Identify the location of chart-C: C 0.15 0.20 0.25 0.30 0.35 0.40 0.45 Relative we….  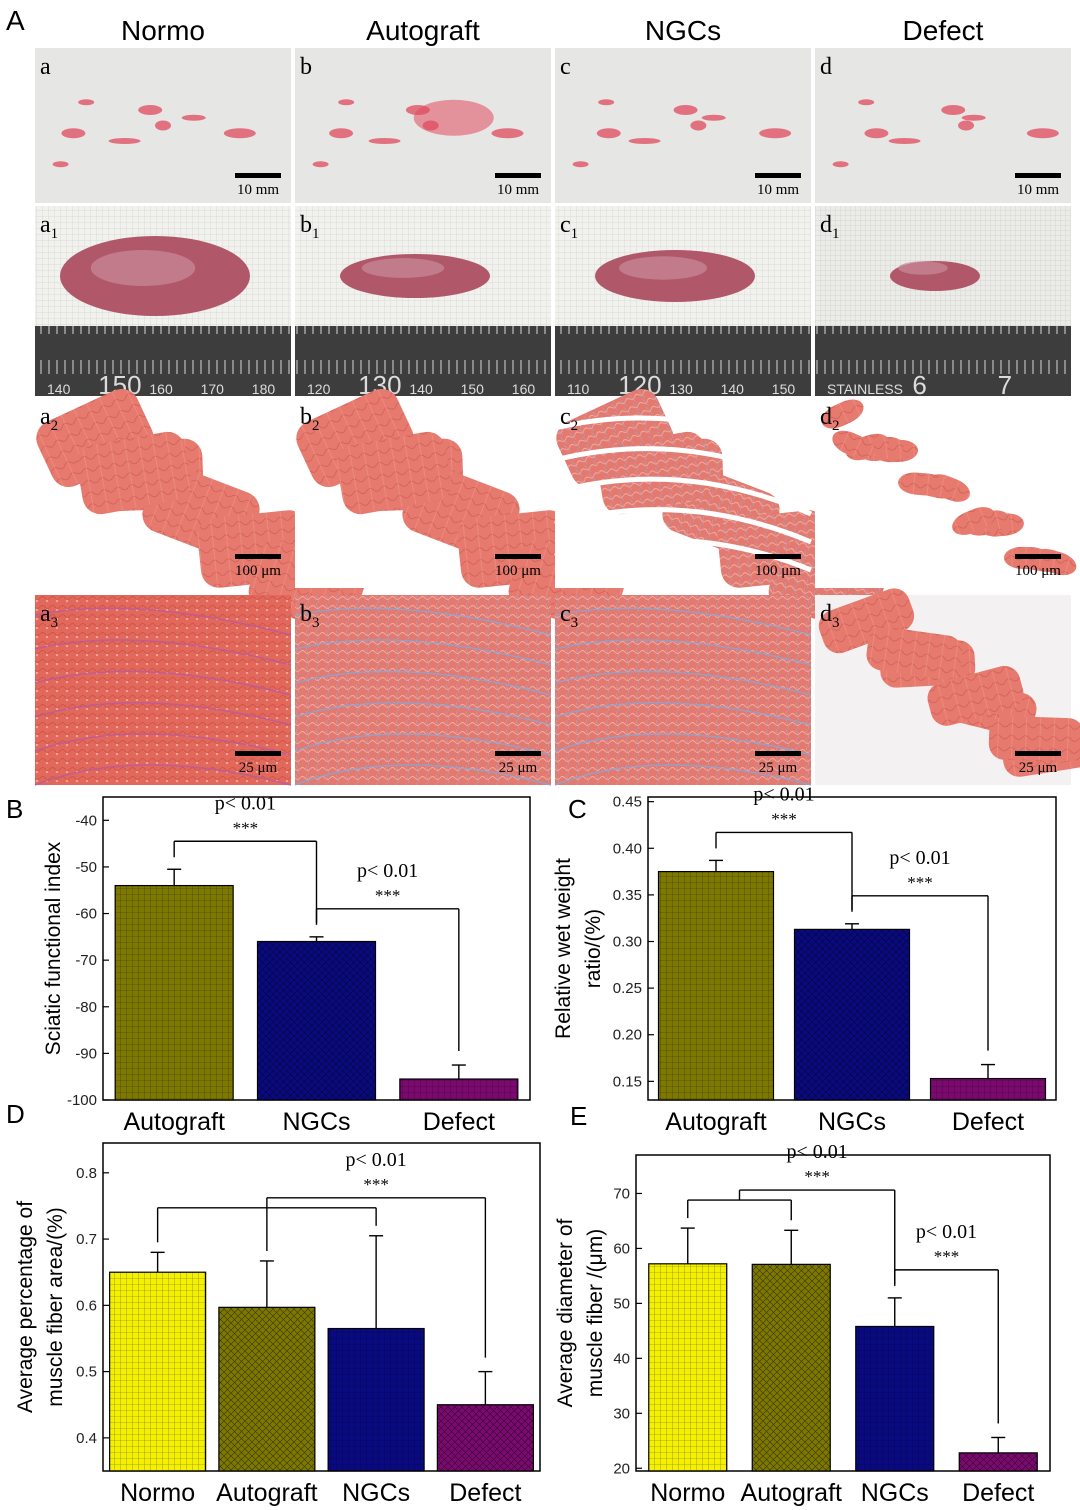
(804, 959).